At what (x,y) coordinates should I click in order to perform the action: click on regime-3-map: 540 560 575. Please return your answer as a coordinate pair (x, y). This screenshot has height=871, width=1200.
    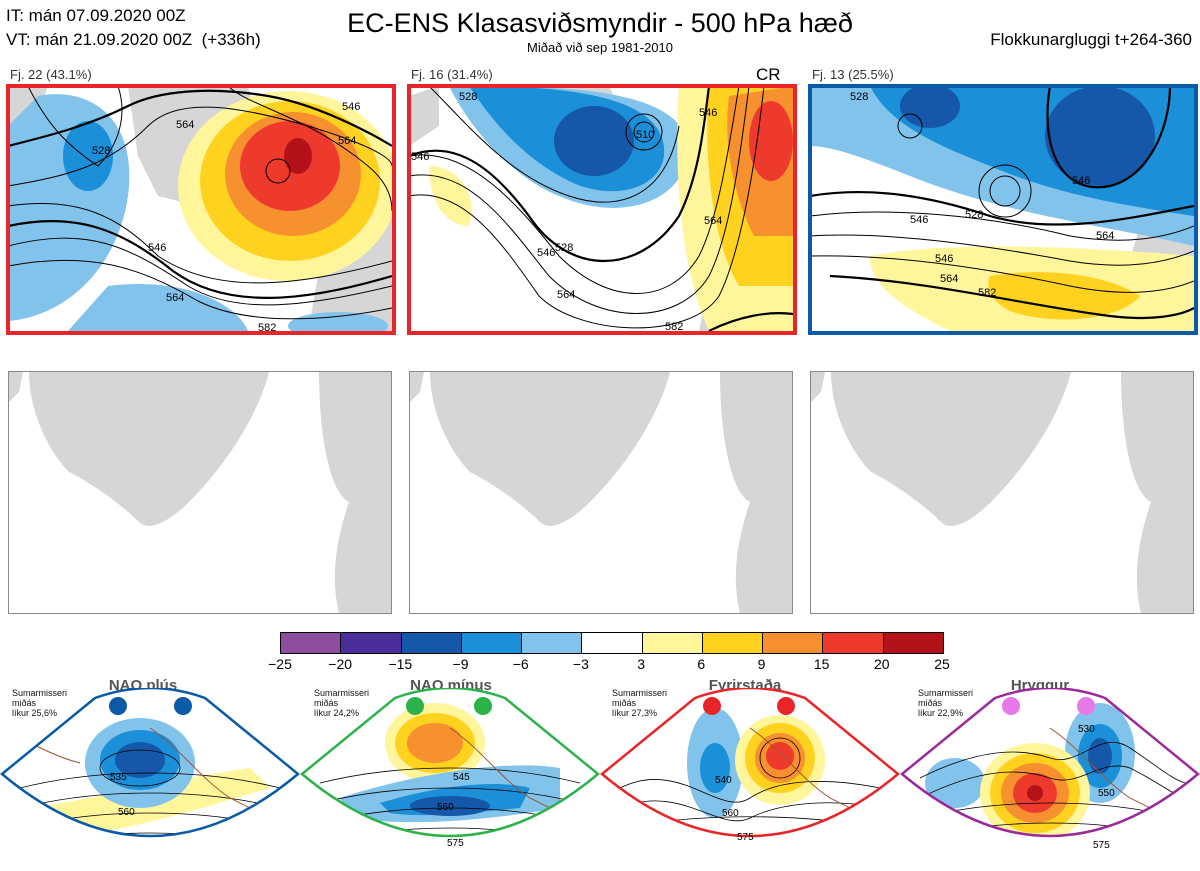
    Looking at the image, I should click on (750, 765).